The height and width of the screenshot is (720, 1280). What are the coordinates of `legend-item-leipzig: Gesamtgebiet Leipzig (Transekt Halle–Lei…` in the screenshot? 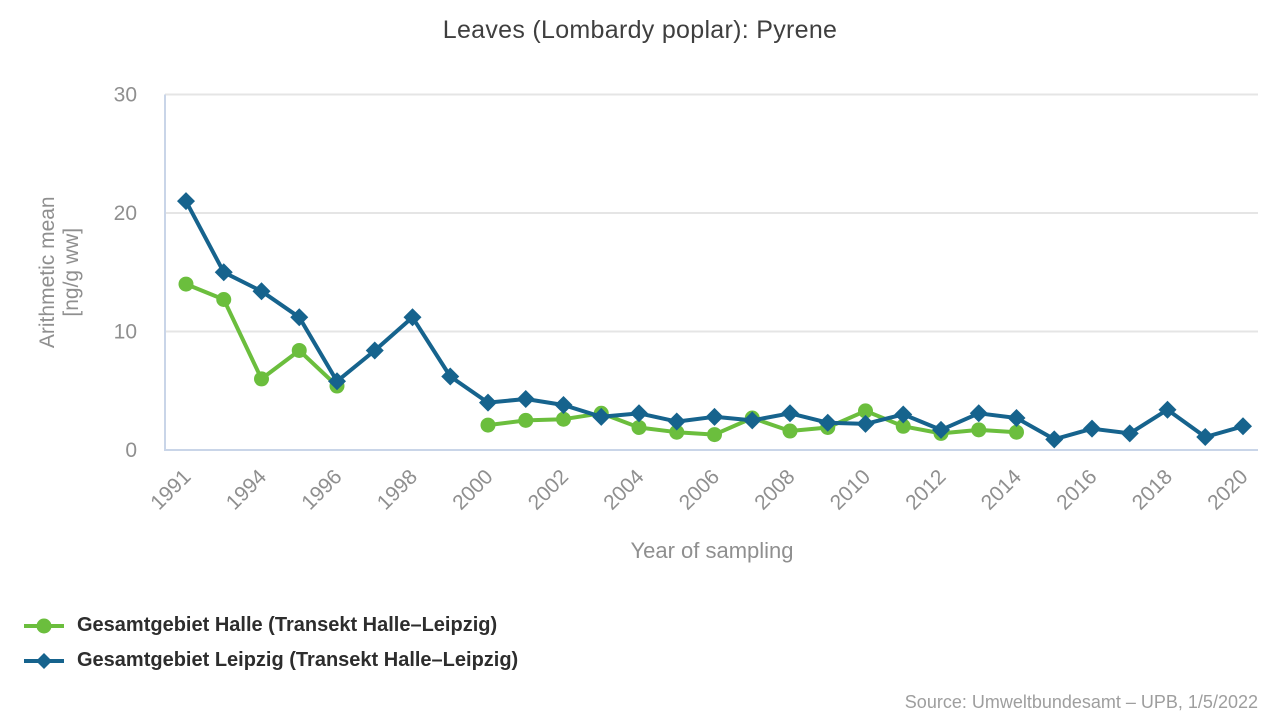 It's located at (270, 660).